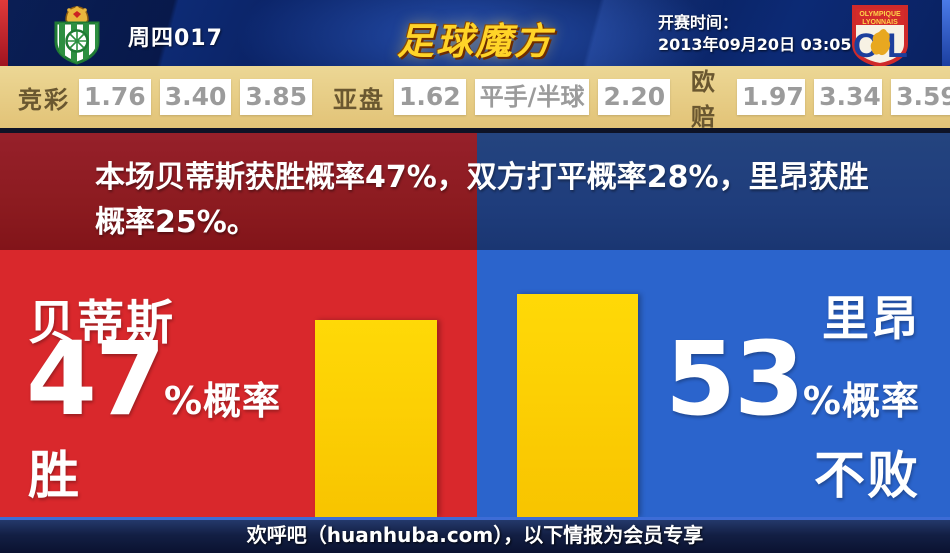 The width and height of the screenshot is (950, 553). I want to click on away-probability: 53 %概率, so click(792, 379).